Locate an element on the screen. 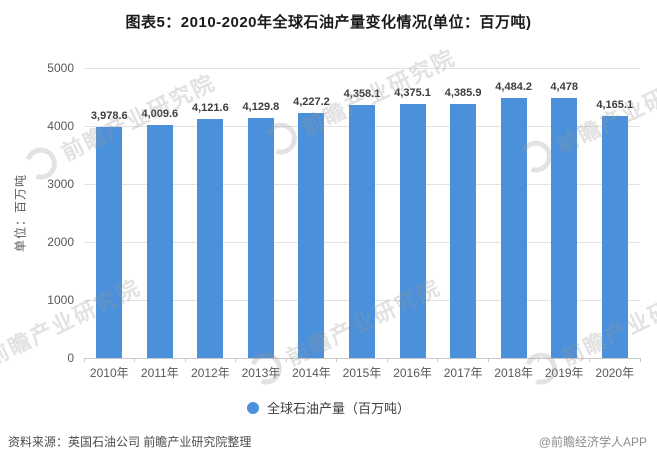 The image size is (657, 461). y-axis-tick-label: 3000 is located at coordinates (60, 184).